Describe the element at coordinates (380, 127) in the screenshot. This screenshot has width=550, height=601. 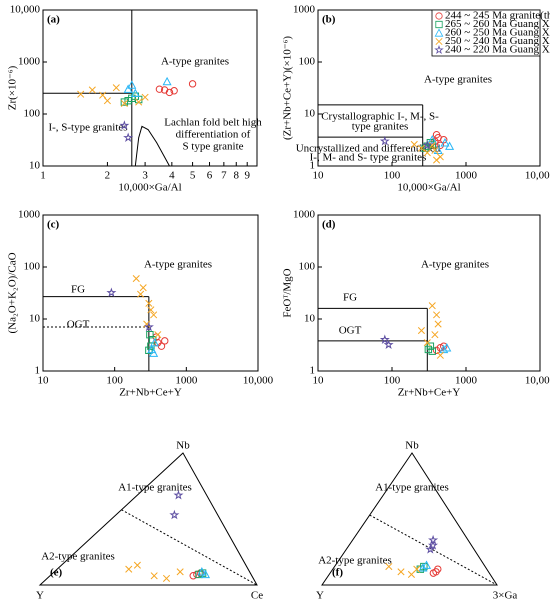
I see `annotation: type granites` at that location.